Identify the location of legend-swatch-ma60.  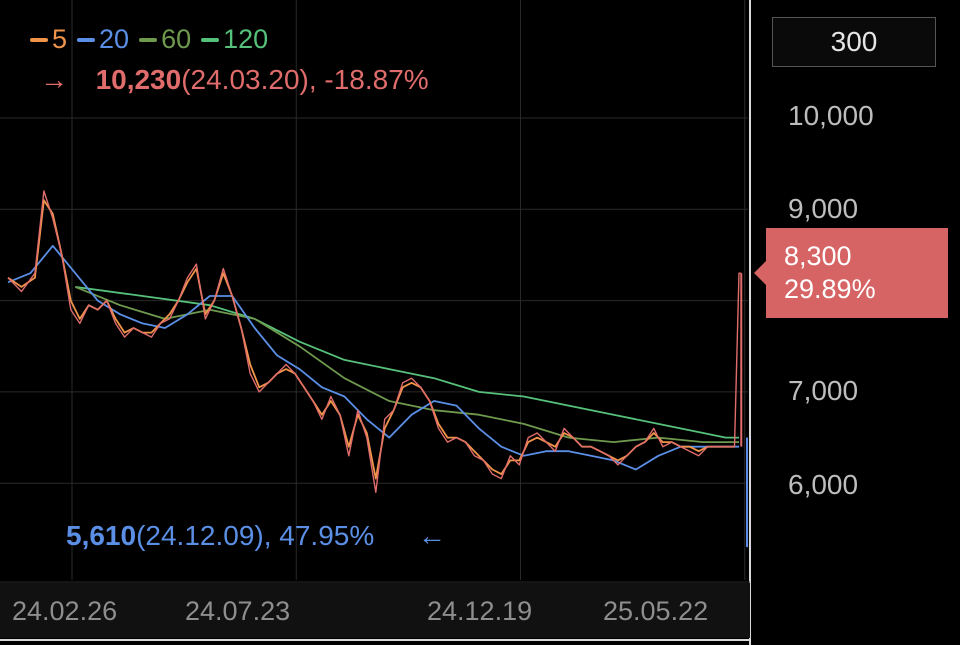
(148, 39).